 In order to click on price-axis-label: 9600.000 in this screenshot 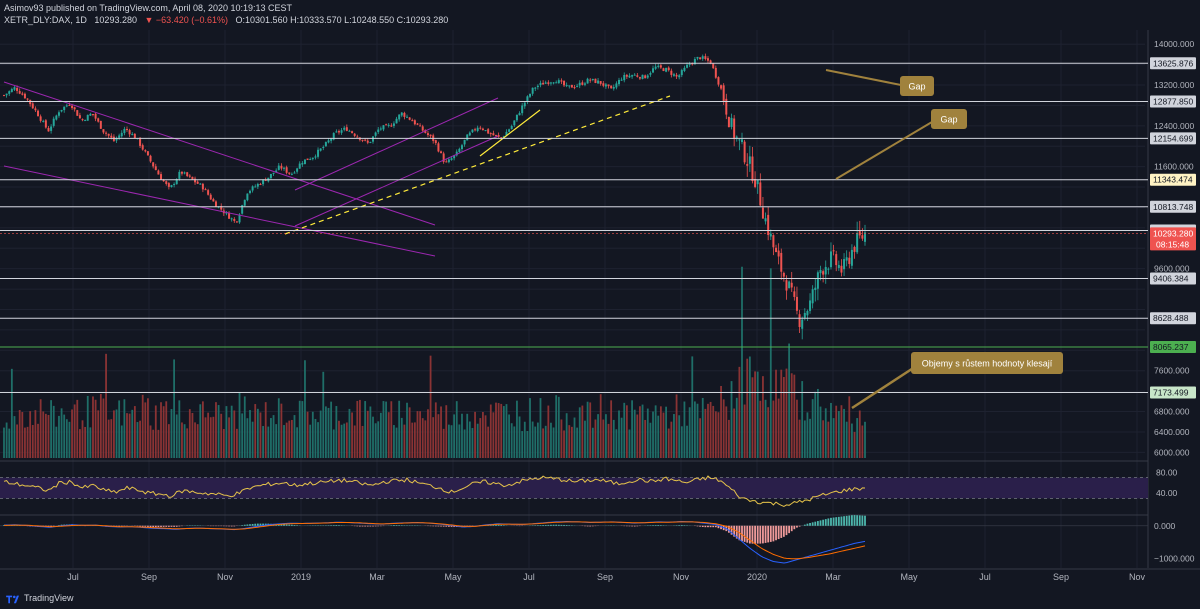, I will do `click(1172, 269)`.